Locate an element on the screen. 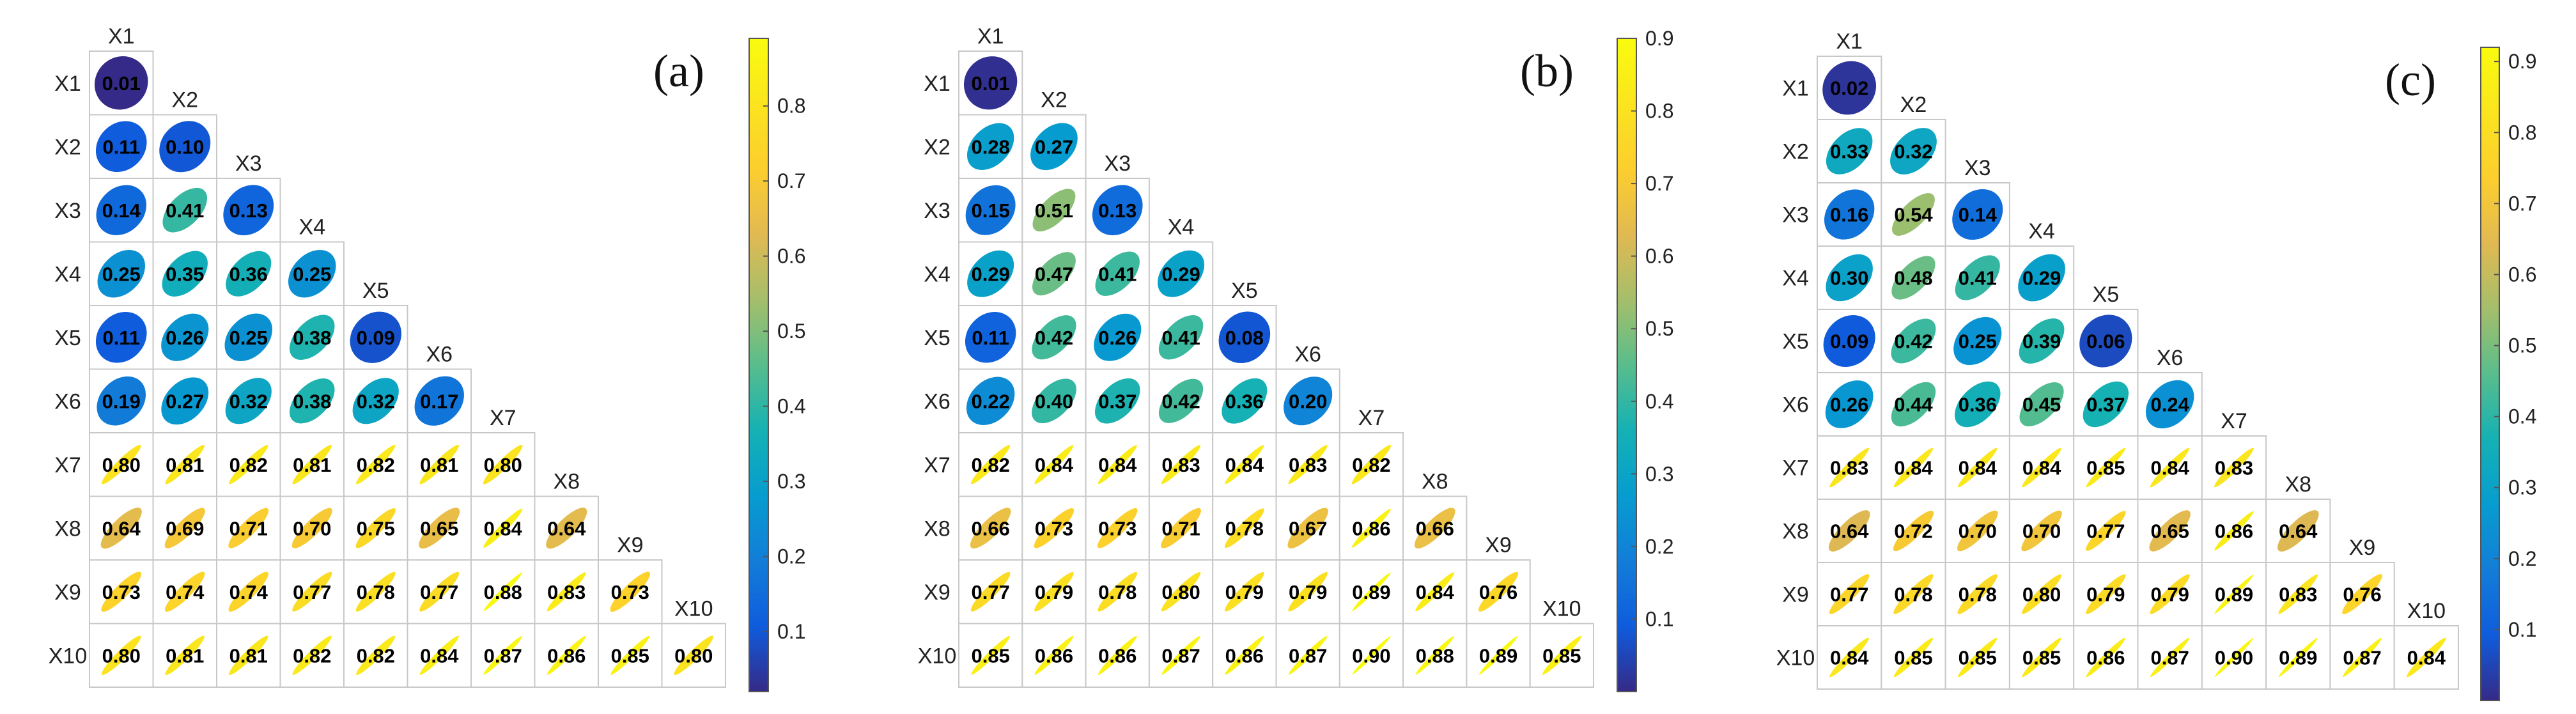 The height and width of the screenshot is (714, 2576). row-label: X5 is located at coordinates (937, 338).